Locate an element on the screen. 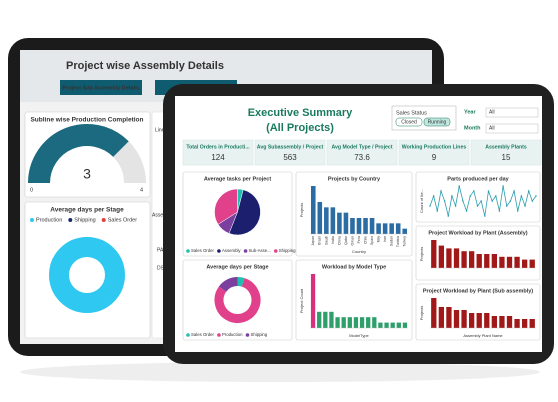  slicer-option-label: Closed is located at coordinates (409, 122).